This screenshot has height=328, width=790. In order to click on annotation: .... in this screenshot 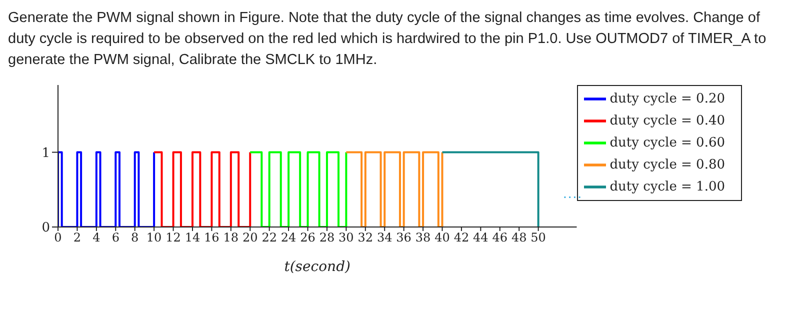, I will do `click(573, 193)`.